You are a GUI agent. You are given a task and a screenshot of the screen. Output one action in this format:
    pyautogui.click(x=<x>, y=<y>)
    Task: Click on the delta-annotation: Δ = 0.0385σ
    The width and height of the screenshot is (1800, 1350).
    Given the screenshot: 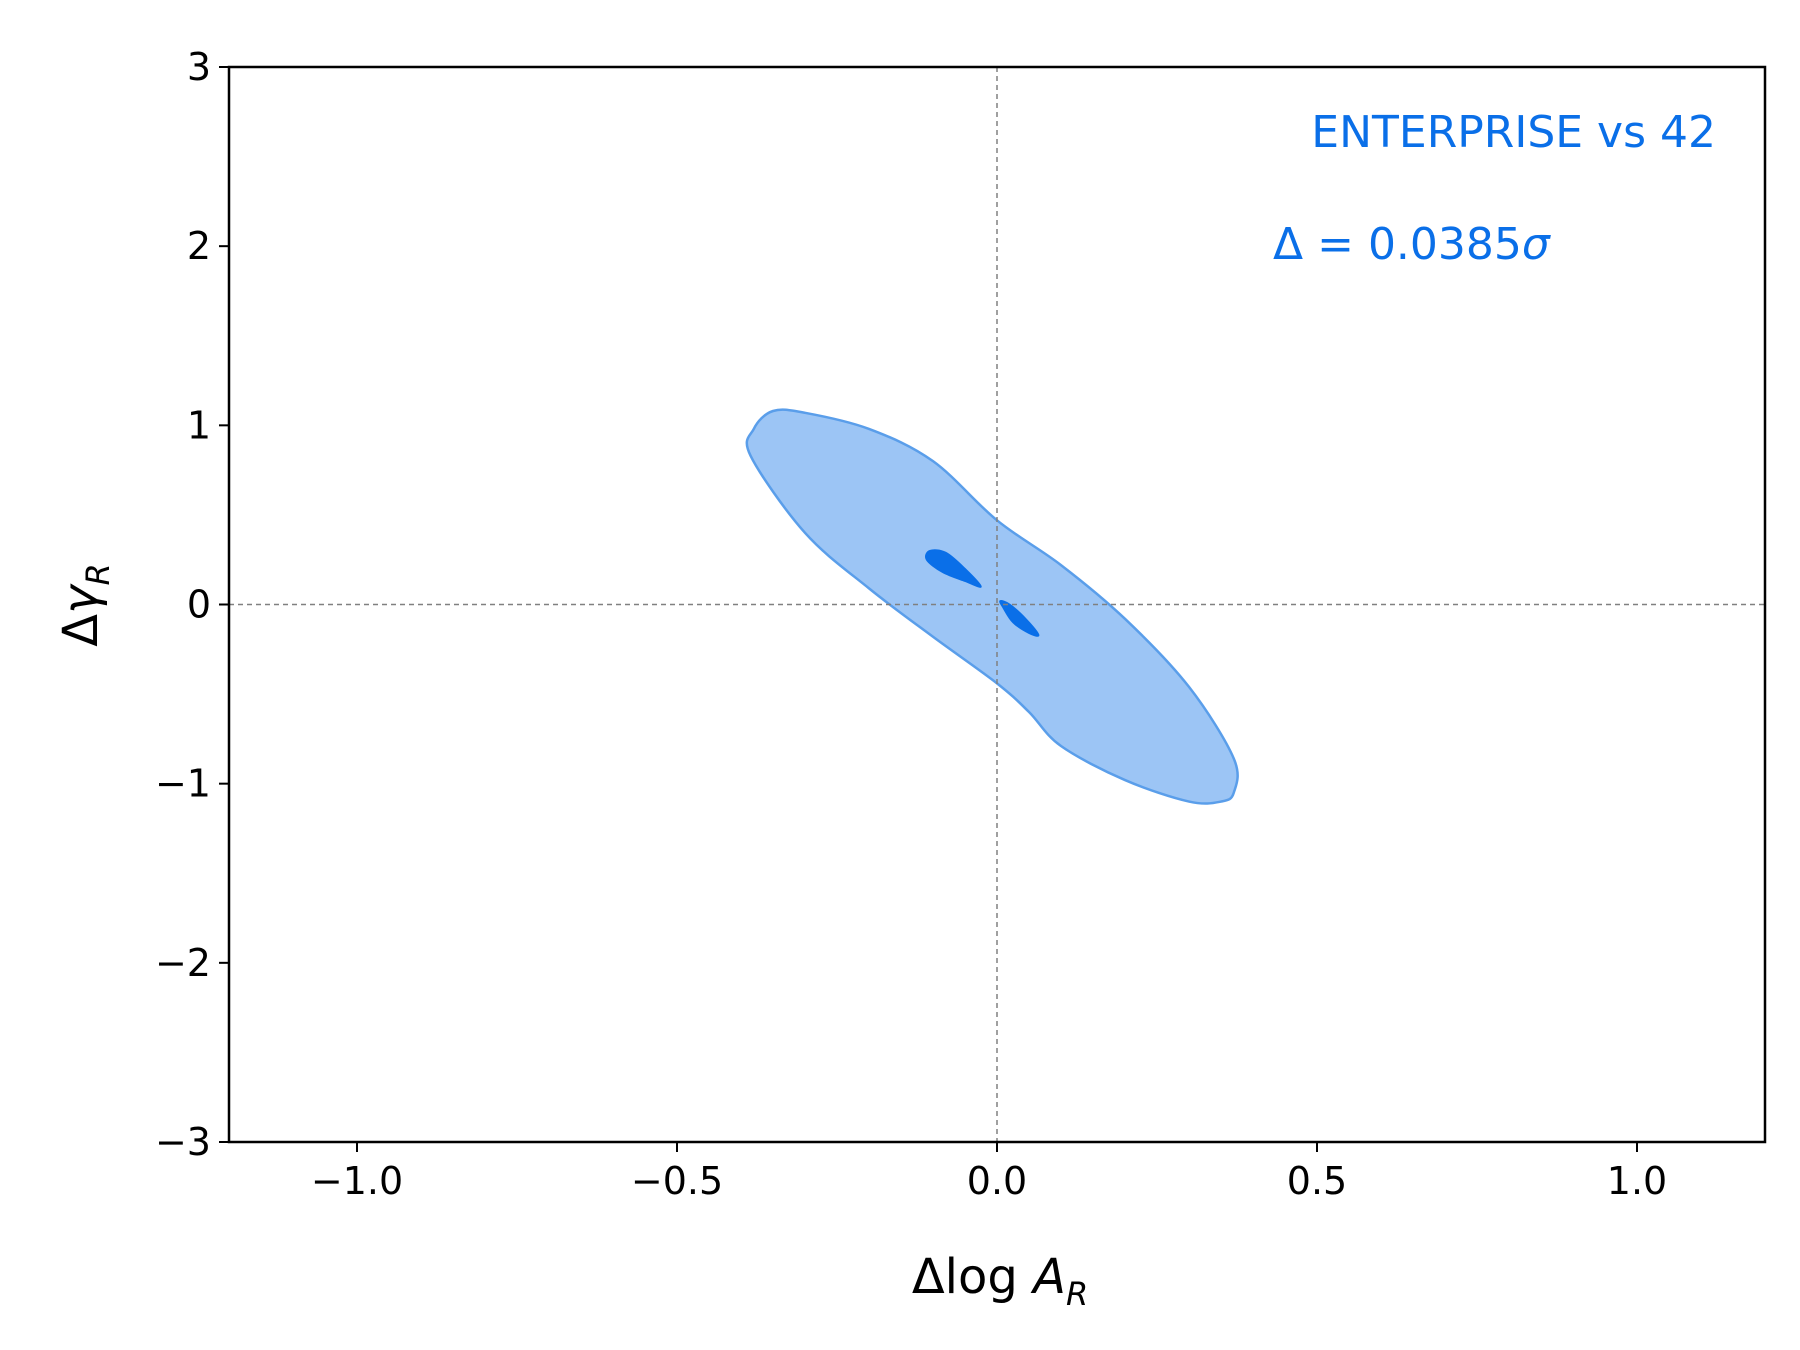 What is the action you would take?
    pyautogui.click(x=1412, y=244)
    